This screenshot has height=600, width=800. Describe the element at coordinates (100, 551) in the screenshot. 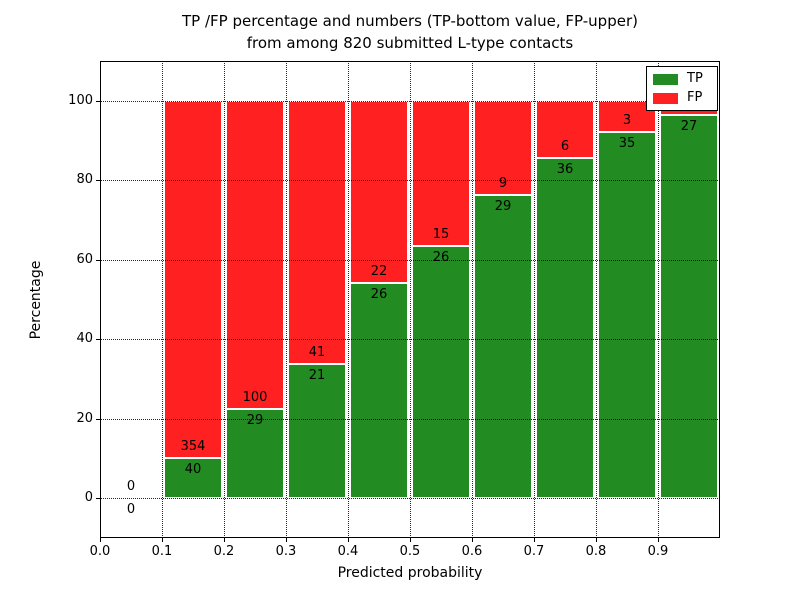

I see `x-tick-label: 0.0` at that location.